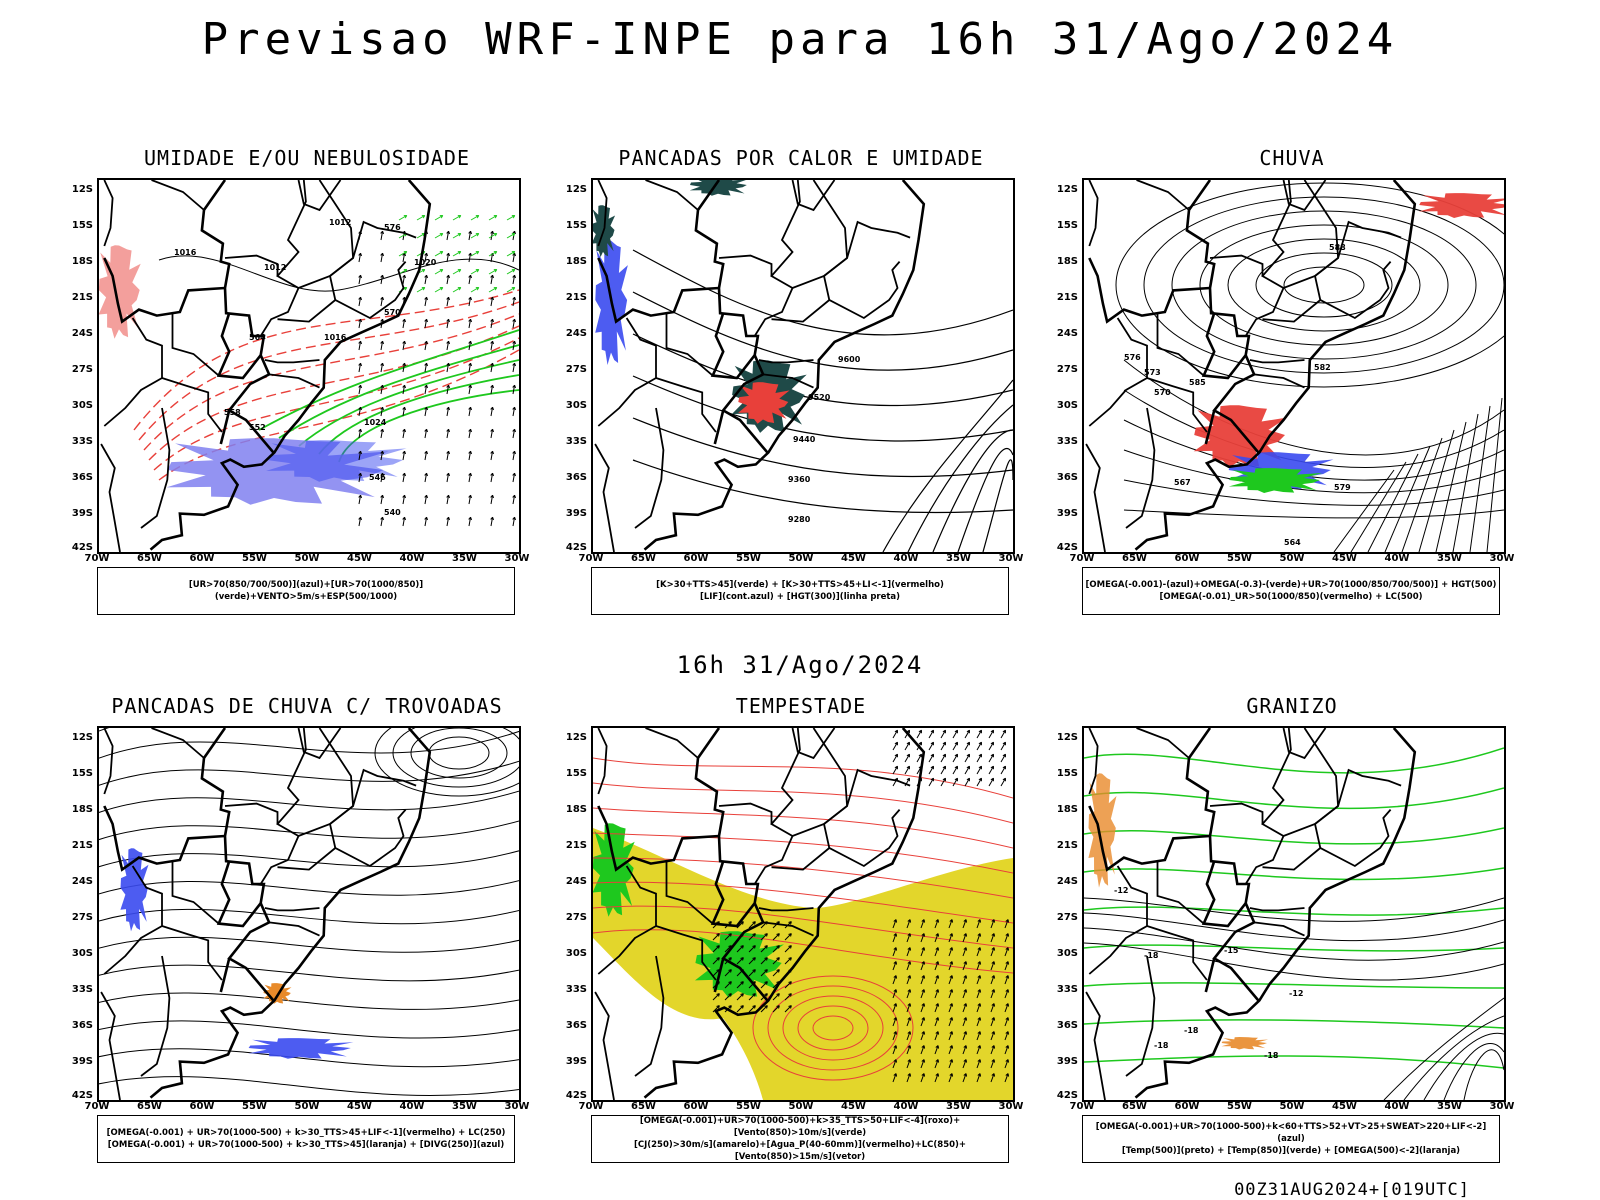 The width and height of the screenshot is (1600, 1200). Describe the element at coordinates (1292, 558) in the screenshot. I see `longitude-label: 50W` at that location.